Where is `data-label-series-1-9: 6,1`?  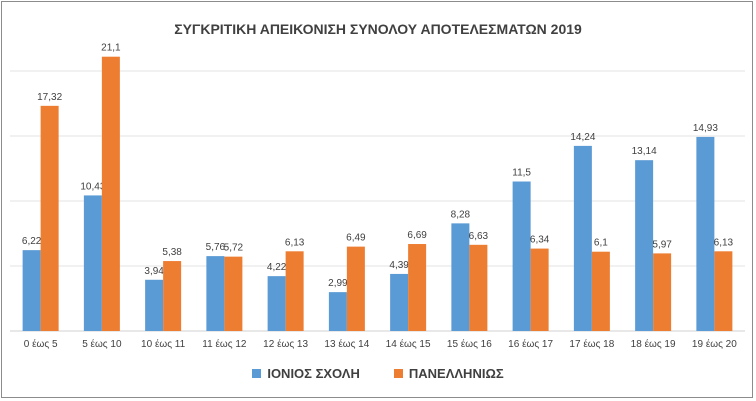 data-label-series-1-9: 6,1 is located at coordinates (601, 243).